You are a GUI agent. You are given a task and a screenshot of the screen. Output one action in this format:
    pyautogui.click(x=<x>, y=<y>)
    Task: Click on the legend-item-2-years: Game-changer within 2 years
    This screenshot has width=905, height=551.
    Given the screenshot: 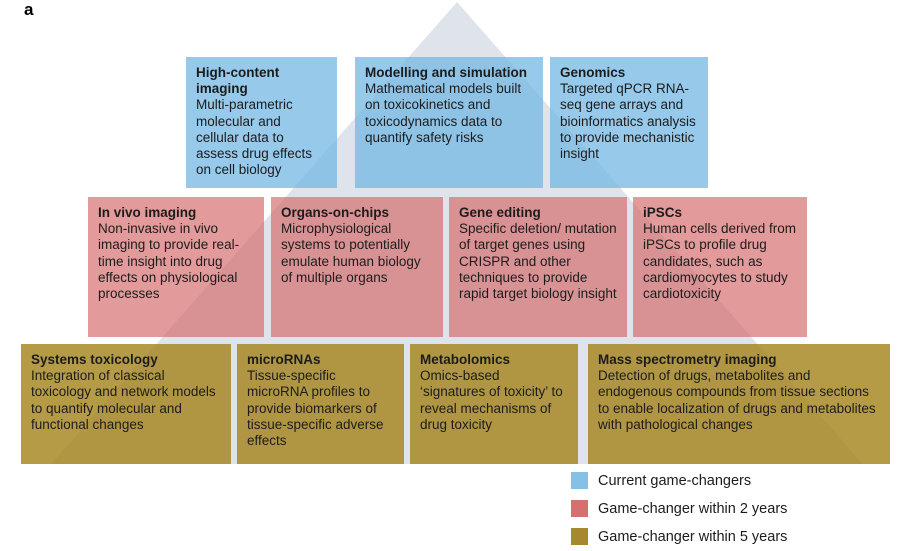 What is the action you would take?
    pyautogui.click(x=679, y=508)
    